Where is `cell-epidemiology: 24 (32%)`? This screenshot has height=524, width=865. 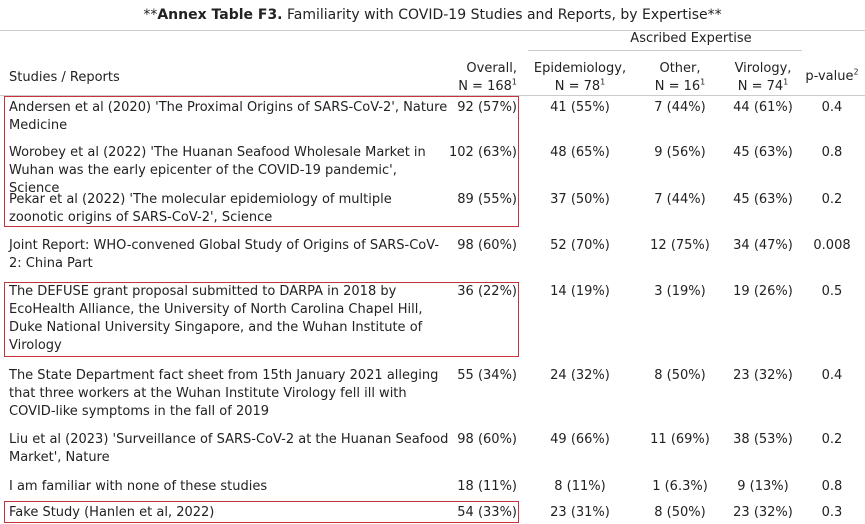 cell-epidemiology: 24 (32%) is located at coordinates (580, 375).